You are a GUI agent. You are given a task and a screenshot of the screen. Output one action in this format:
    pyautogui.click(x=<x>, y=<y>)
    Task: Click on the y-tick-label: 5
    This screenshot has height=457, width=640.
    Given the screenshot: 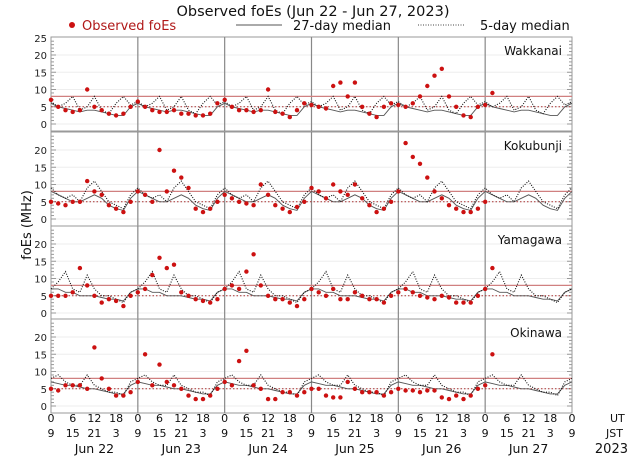 What is the action you would take?
    pyautogui.click(x=44, y=390)
    